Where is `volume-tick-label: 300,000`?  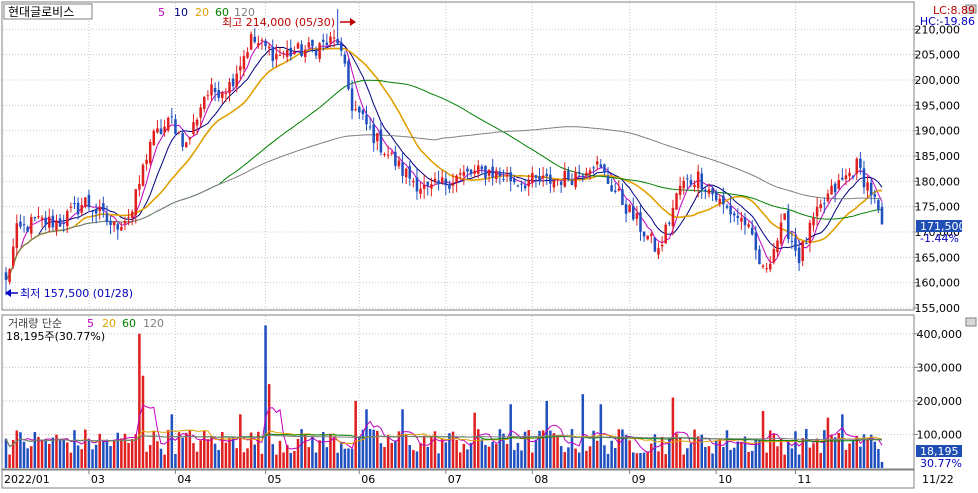
volume-tick-label: 300,000 is located at coordinates (940, 367).